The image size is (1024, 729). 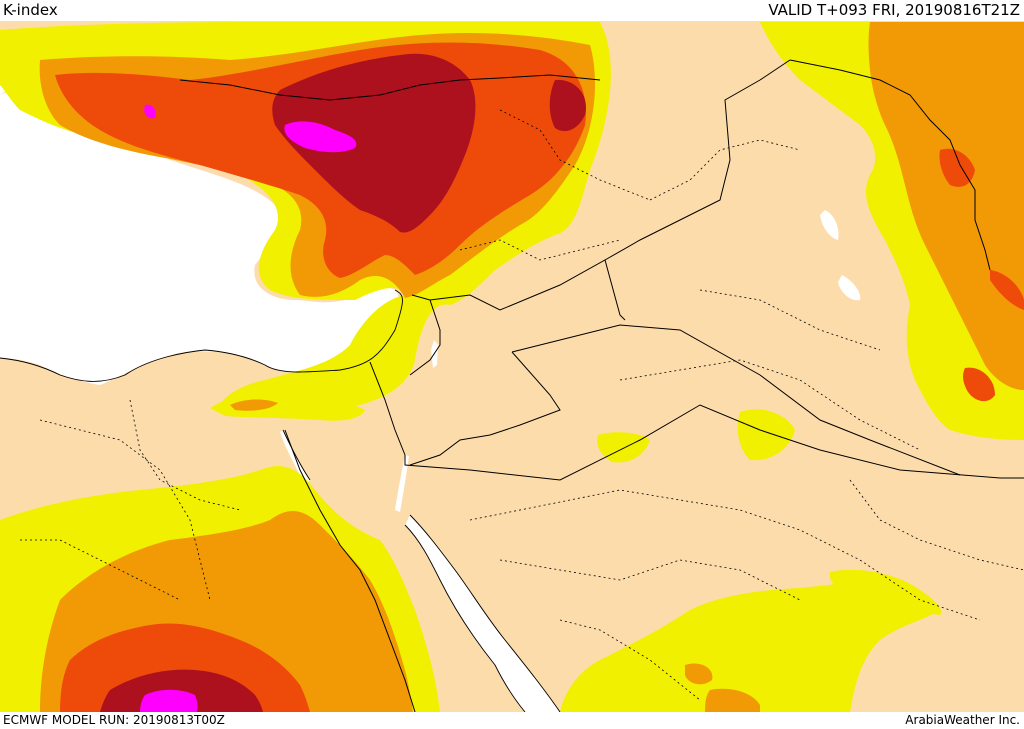 What do you see at coordinates (957, 167) in the screenshot?
I see `k-zone-red-east` at bounding box center [957, 167].